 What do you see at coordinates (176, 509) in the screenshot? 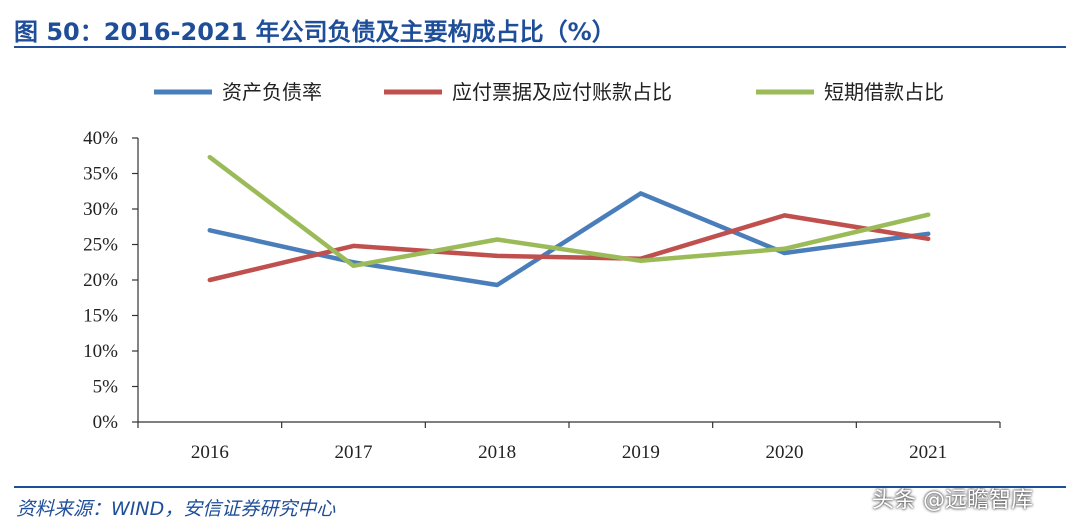
I see `source-note: 资料来源：WIND，安信证券研究中心` at bounding box center [176, 509].